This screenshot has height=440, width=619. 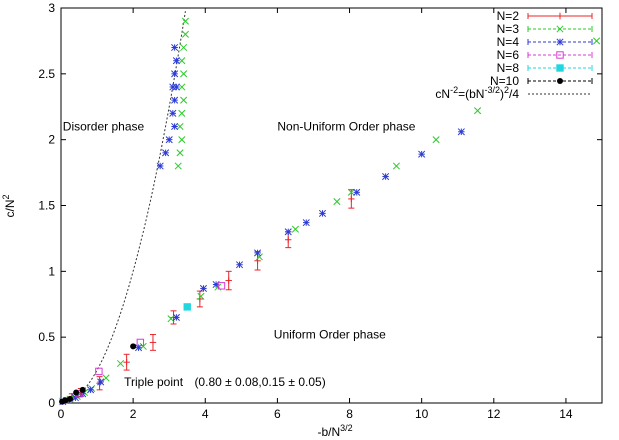 I want to click on x-axis-label: -b/N3/2, so click(x=335, y=431).